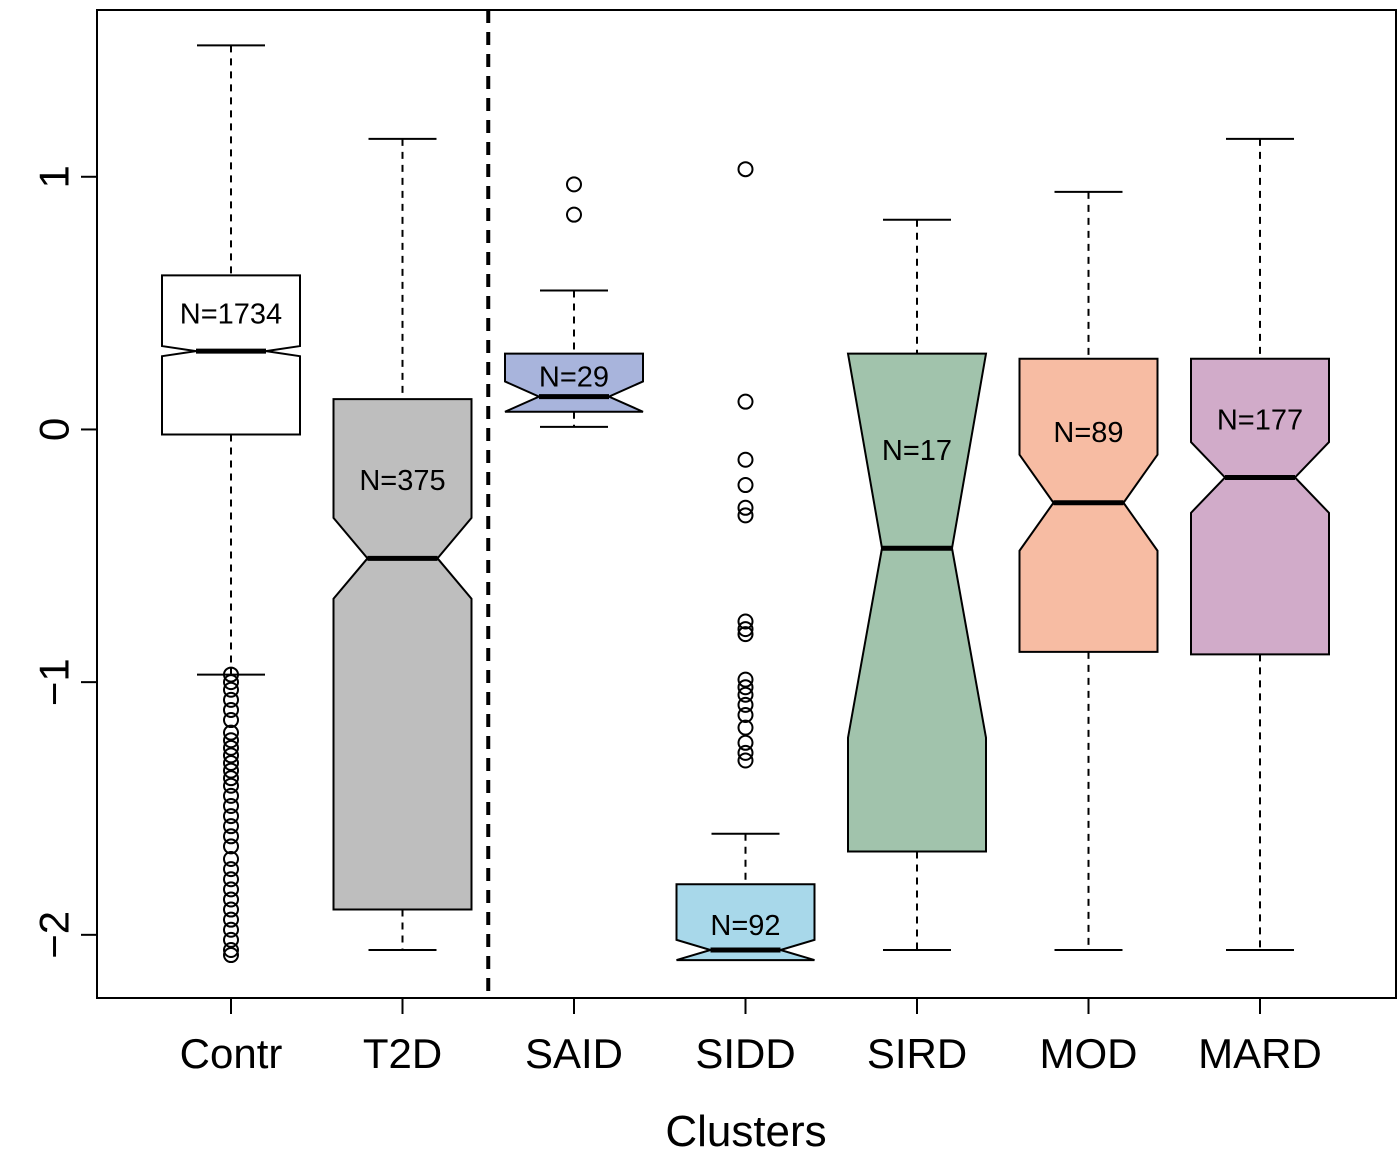 The width and height of the screenshot is (1400, 1156). What do you see at coordinates (1089, 1053) in the screenshot?
I see `x-tick-label: MOD` at bounding box center [1089, 1053].